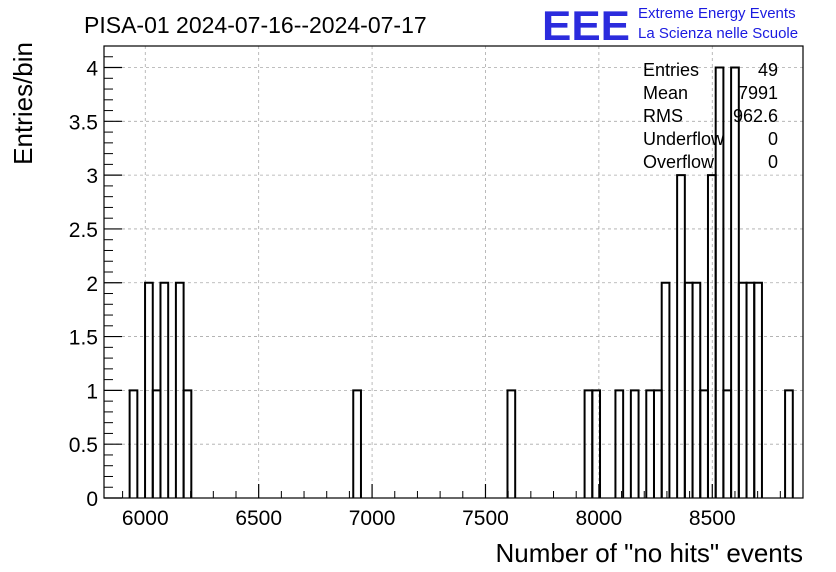 The height and width of the screenshot is (572, 836). What do you see at coordinates (451, 507) in the screenshot?
I see `x-axis: 6000 6500 7000 7500 8000 8500` at bounding box center [451, 507].